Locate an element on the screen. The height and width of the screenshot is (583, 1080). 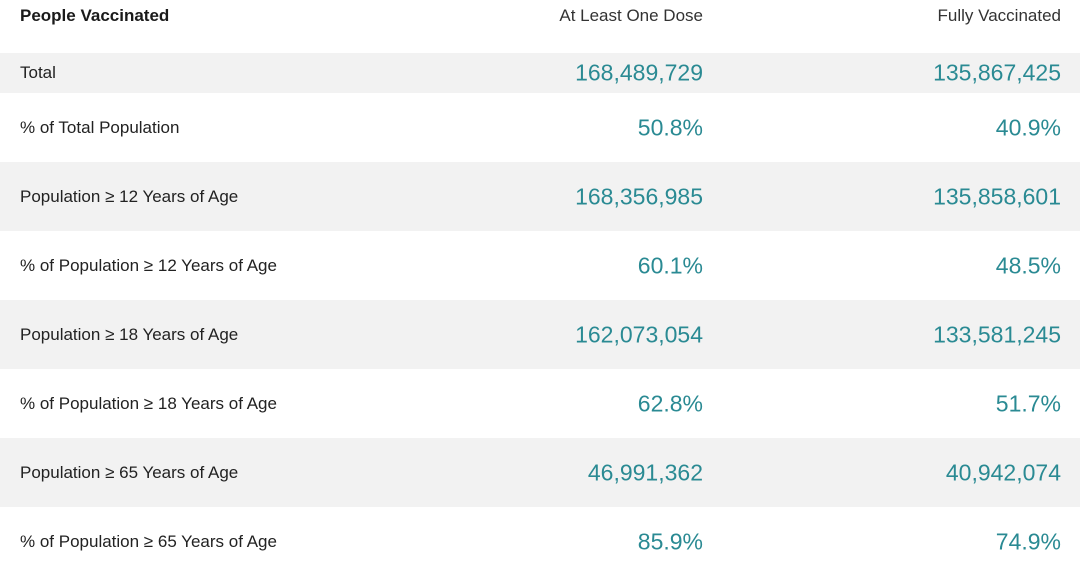
row-label: % of Population ≥ 18 Years of Age is located at coordinates (148, 403).